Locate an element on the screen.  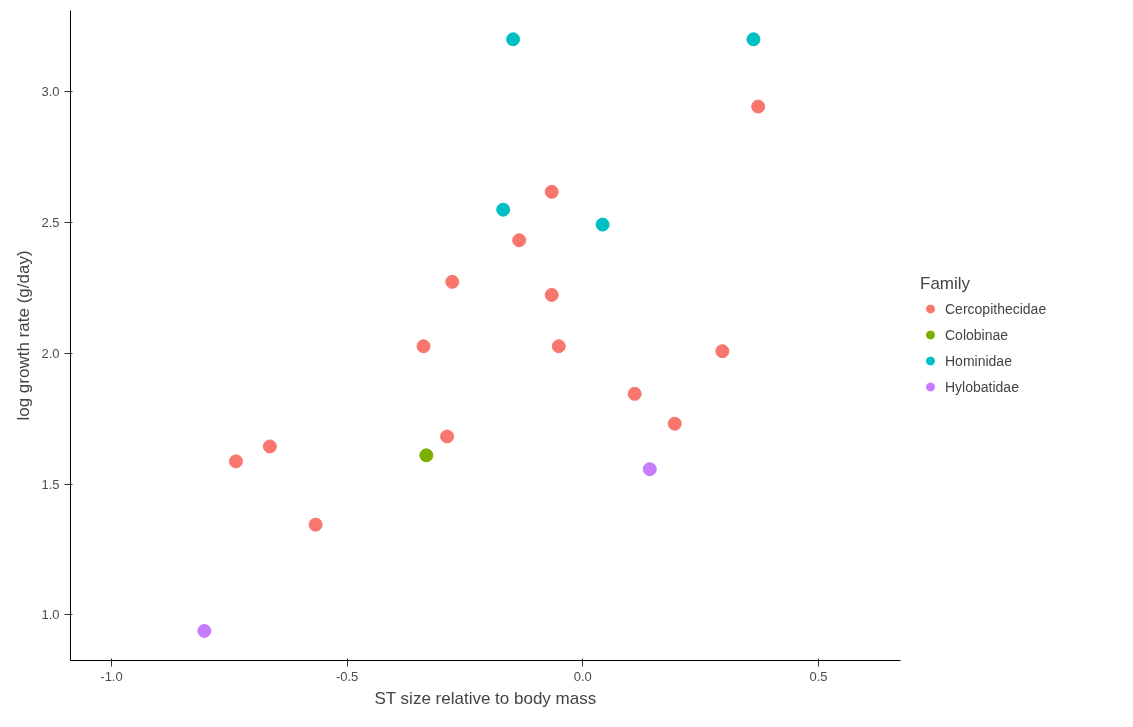
y-tick-label: 3.0 is located at coordinates (50, 92).